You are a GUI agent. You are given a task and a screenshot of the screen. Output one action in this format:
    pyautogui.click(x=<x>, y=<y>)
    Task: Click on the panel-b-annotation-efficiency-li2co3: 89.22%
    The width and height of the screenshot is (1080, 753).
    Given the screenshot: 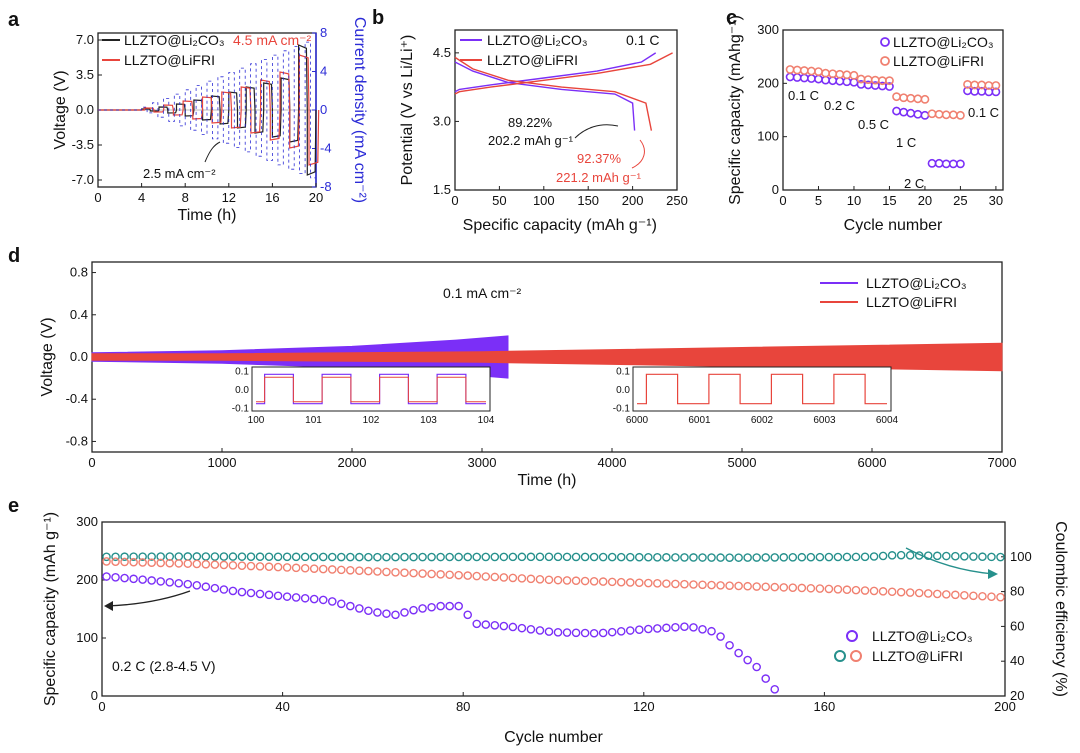 What is the action you would take?
    pyautogui.click(x=530, y=122)
    